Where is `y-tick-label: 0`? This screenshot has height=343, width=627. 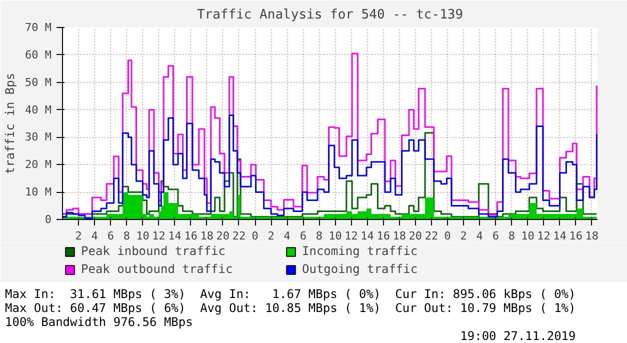 y-tick-label: 0 is located at coordinates (48, 219).